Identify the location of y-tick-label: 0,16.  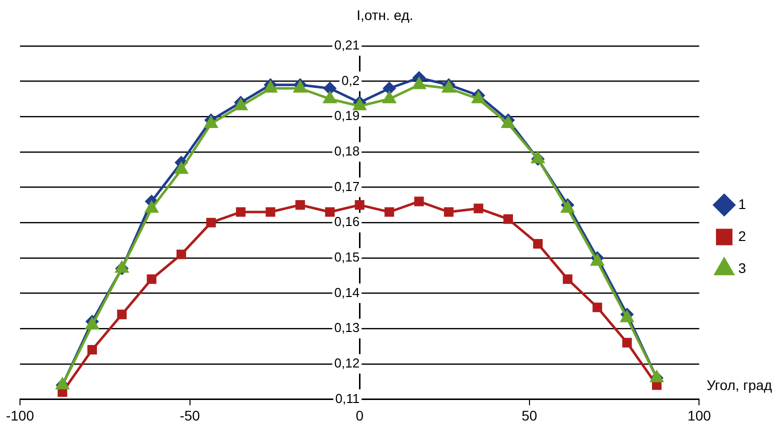
(347, 222).